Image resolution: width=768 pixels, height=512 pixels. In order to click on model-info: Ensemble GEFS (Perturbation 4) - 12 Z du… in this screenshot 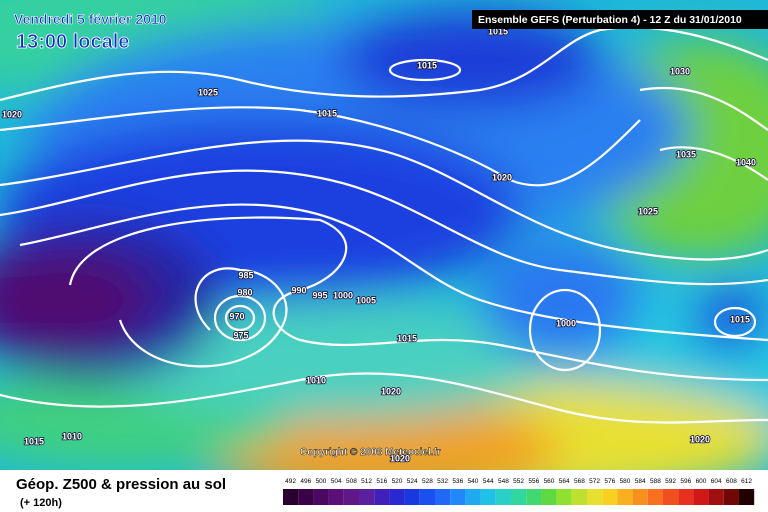, I will do `click(610, 20)`.